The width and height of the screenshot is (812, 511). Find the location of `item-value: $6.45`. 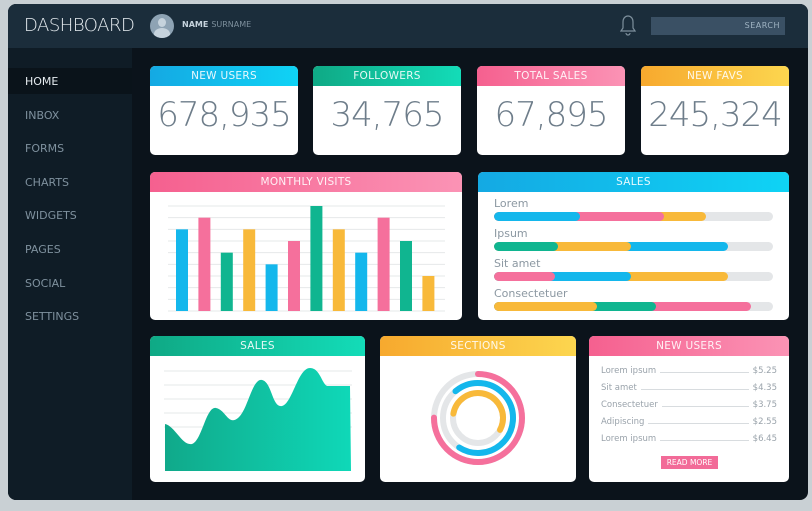

item-value: $6.45 is located at coordinates (764, 438).